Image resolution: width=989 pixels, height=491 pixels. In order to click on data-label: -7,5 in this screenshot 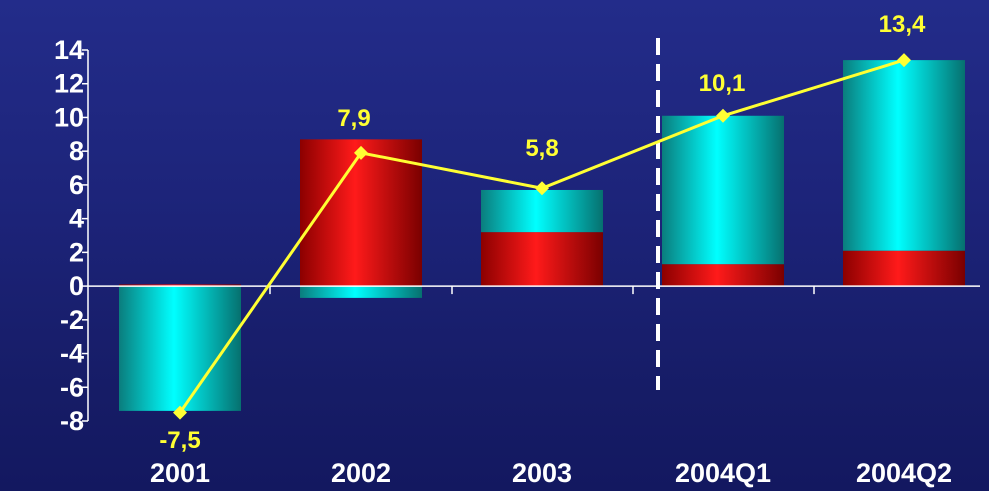, I will do `click(179, 440)`.